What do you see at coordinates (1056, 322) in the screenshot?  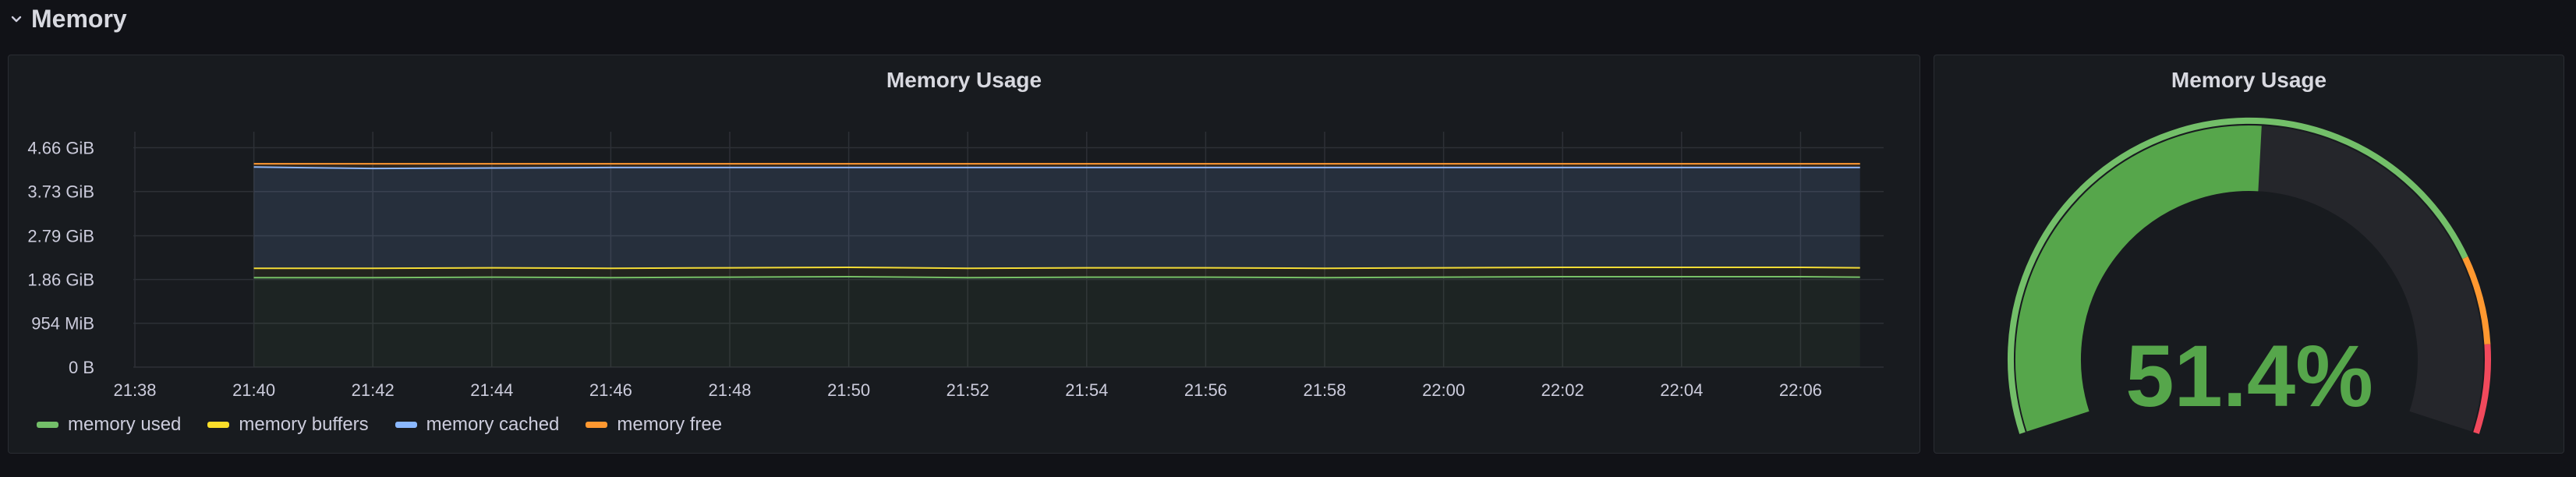 I see `series-area-memory-used` at bounding box center [1056, 322].